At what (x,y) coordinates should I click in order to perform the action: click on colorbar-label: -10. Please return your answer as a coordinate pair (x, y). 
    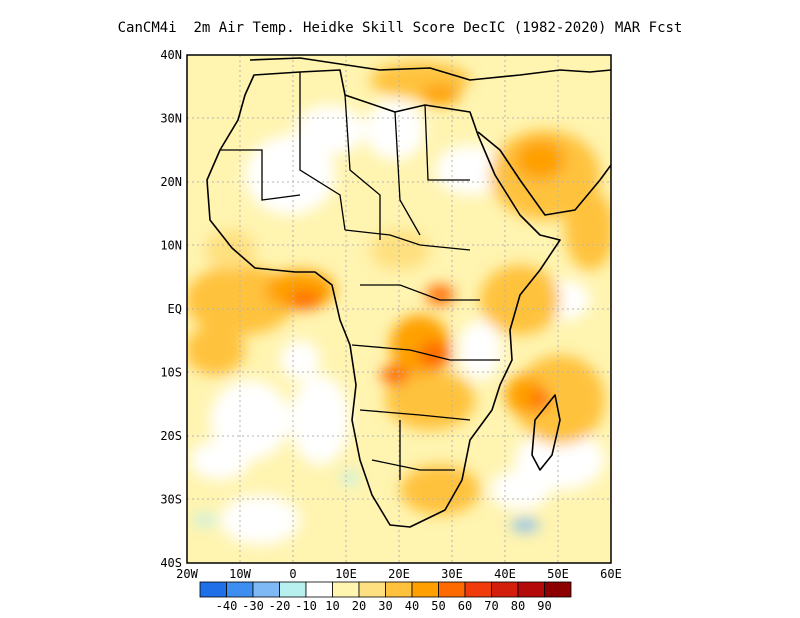
    Looking at the image, I should click on (306, 606).